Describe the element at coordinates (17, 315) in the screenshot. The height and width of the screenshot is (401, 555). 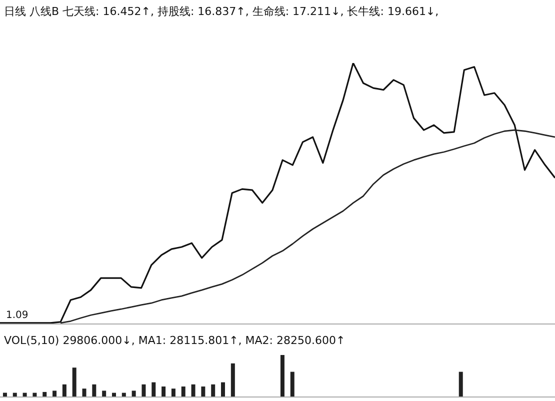
I see `annotation: 1.09` at that location.